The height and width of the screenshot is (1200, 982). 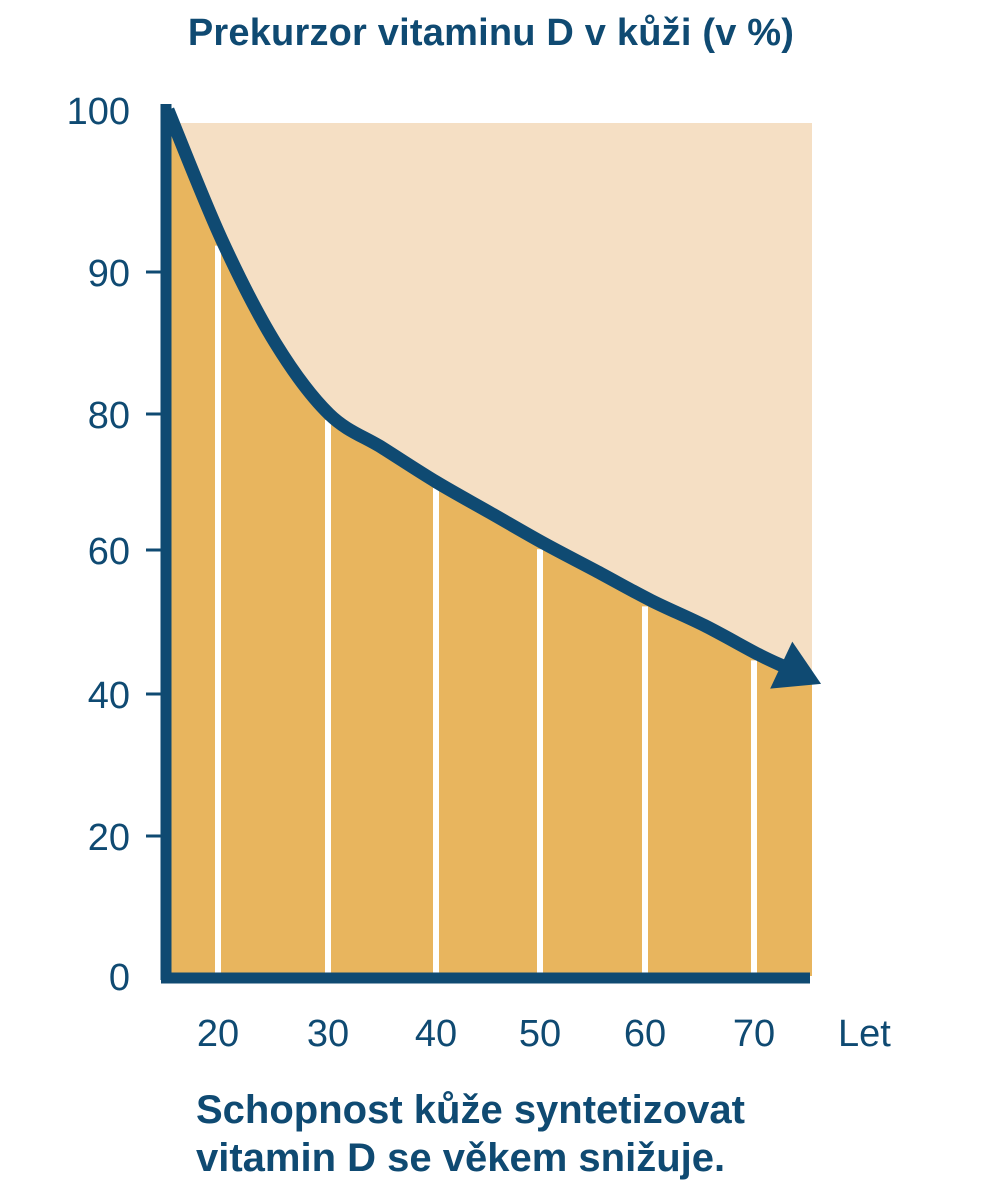 What do you see at coordinates (109, 274) in the screenshot?
I see `y-tick-label: 90` at bounding box center [109, 274].